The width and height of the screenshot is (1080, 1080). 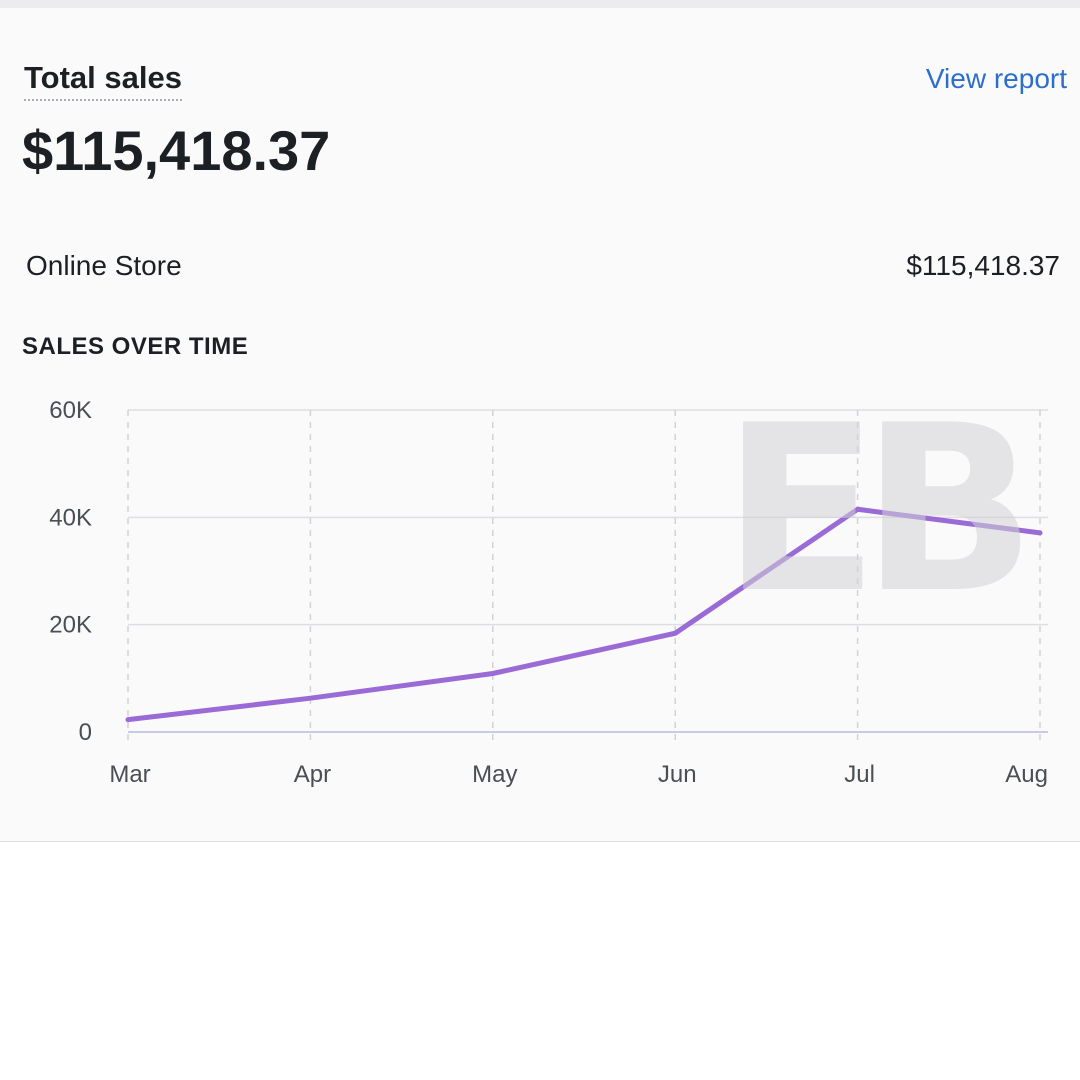 What do you see at coordinates (996, 78) in the screenshot?
I see `view-report-link: View report` at bounding box center [996, 78].